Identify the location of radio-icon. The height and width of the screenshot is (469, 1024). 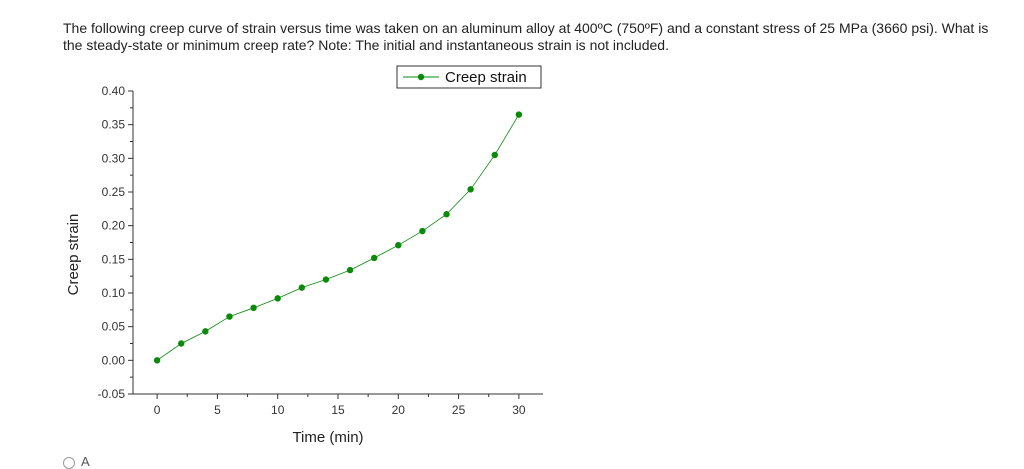
(69, 462).